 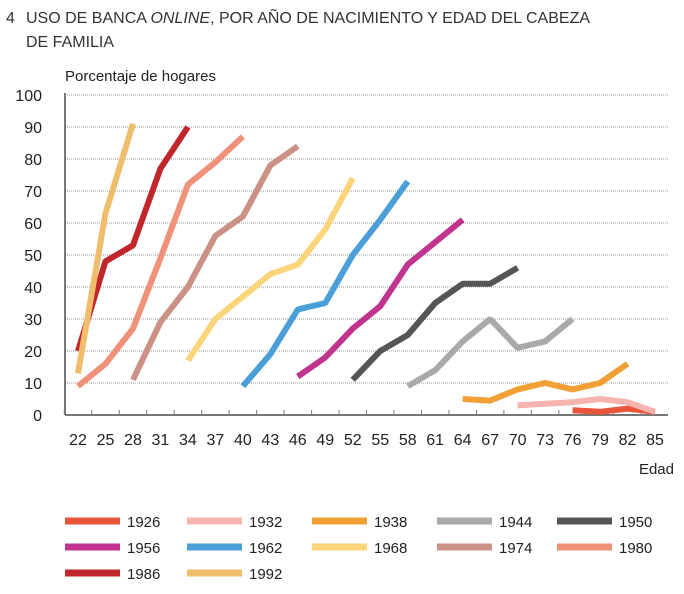 What do you see at coordinates (408, 440) in the screenshot?
I see `x-tick-label: 58` at bounding box center [408, 440].